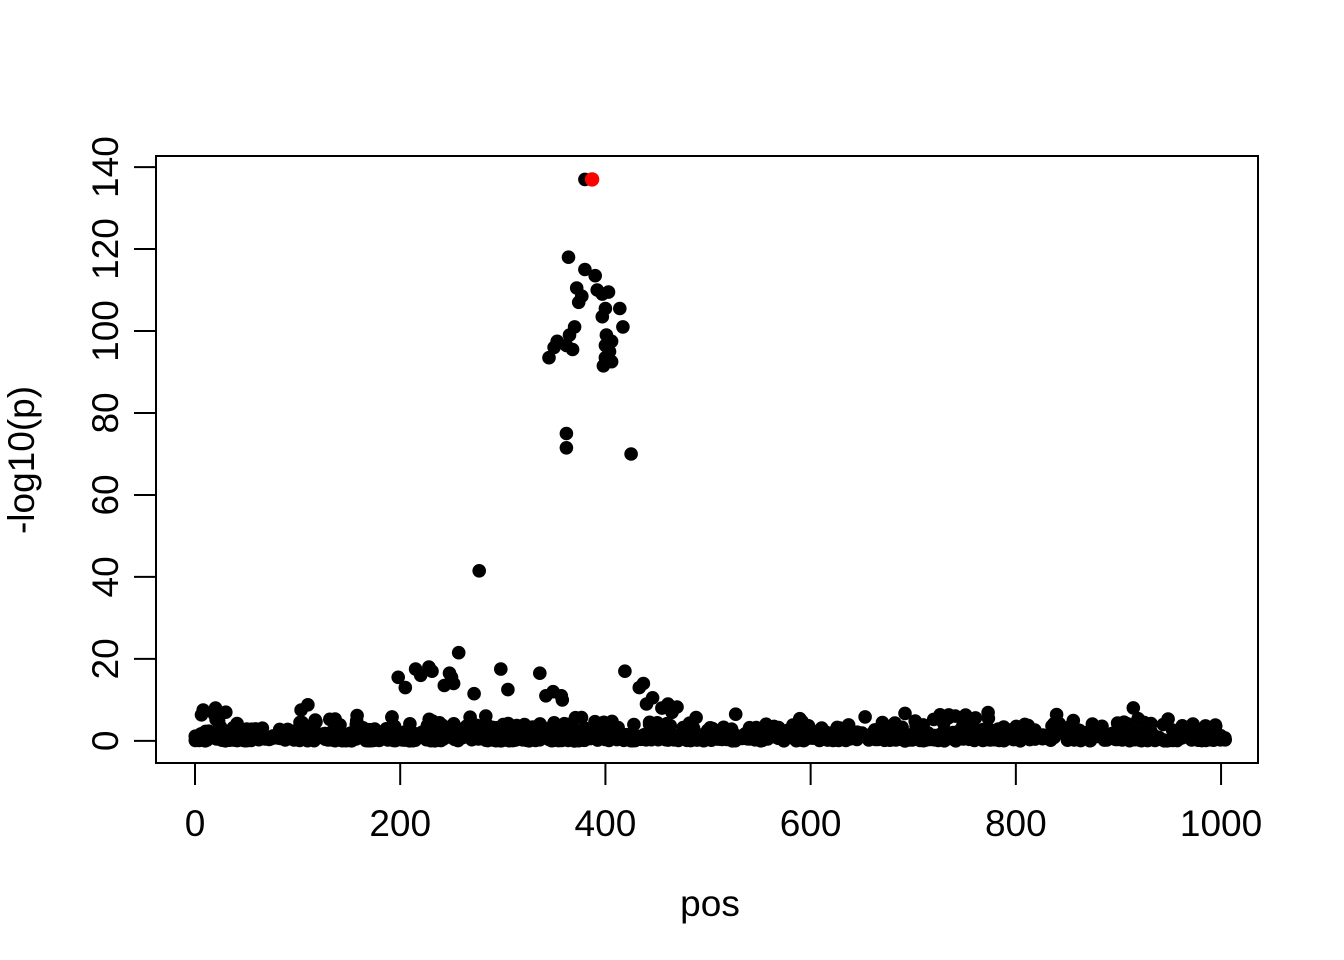 Image resolution: width=1344 pixels, height=960 pixels. Describe the element at coordinates (1221, 823) in the screenshot. I see `x-tick-label: 1000` at that location.